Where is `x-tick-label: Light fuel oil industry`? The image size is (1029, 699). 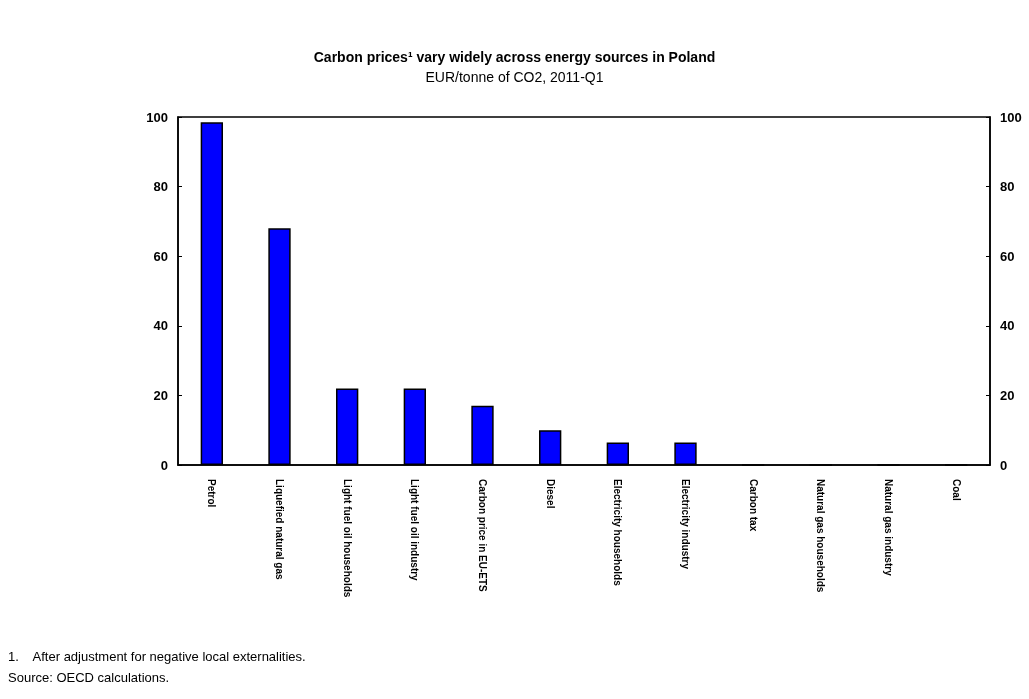
x-tick-label: Light fuel oil industry is located at coordinates (415, 530).